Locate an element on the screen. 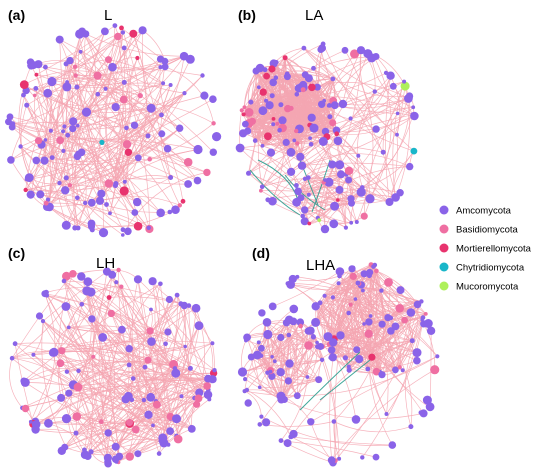 The height and width of the screenshot is (476, 550). panel-b-letter: (b) is located at coordinates (247, 15).